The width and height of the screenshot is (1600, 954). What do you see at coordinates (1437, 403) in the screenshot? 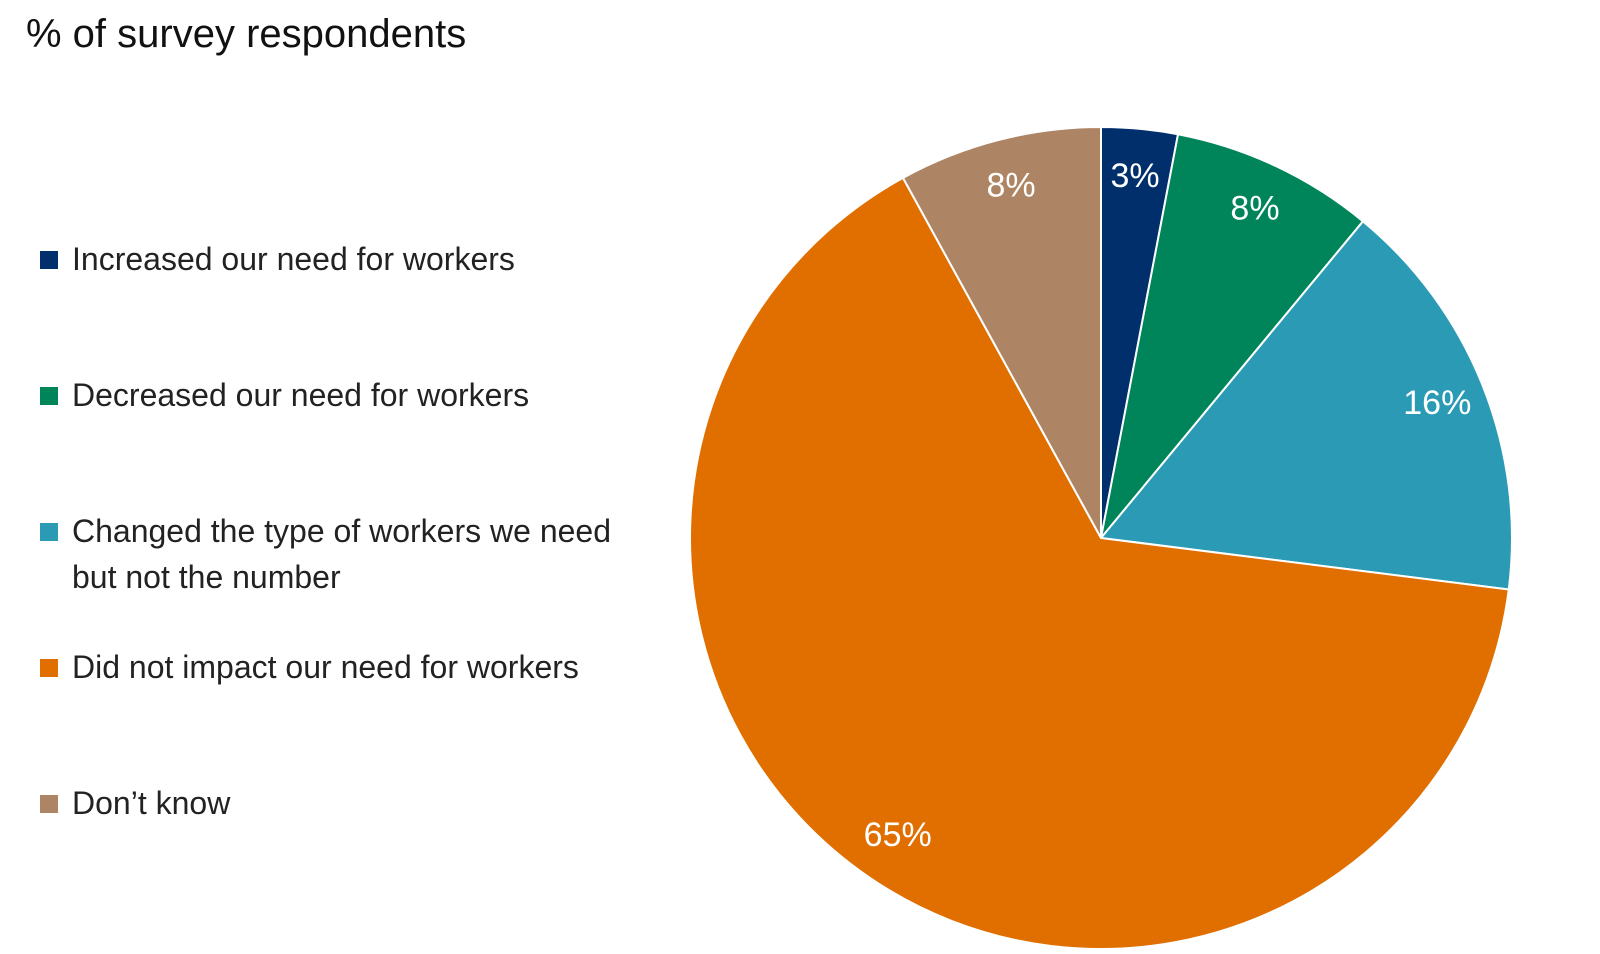
I see `data-label: 16%` at bounding box center [1437, 403].